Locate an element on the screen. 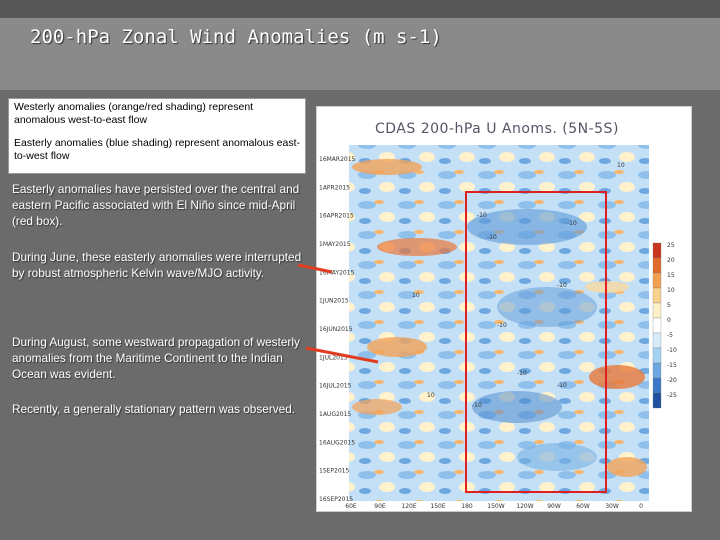 The image size is (720, 540). y-tick-label: 16JUL2015 is located at coordinates (335, 386).